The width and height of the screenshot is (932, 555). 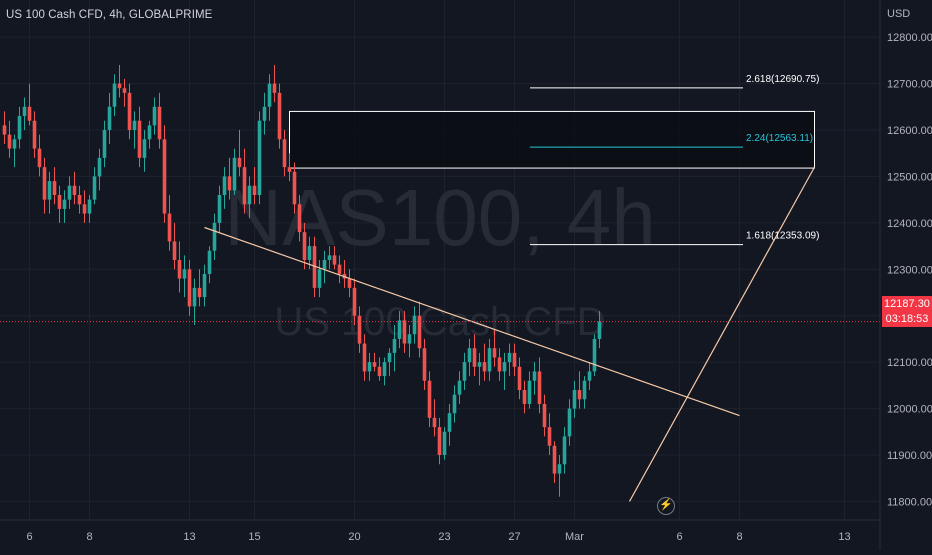 I want to click on price-tick-label: 11900.00, so click(x=909, y=456).